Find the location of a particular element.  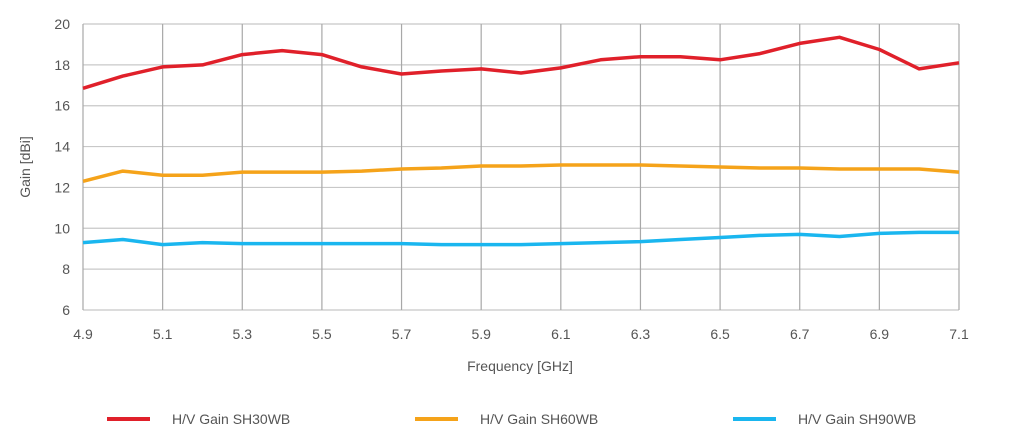

x-tick-label: 5.3 is located at coordinates (243, 334).